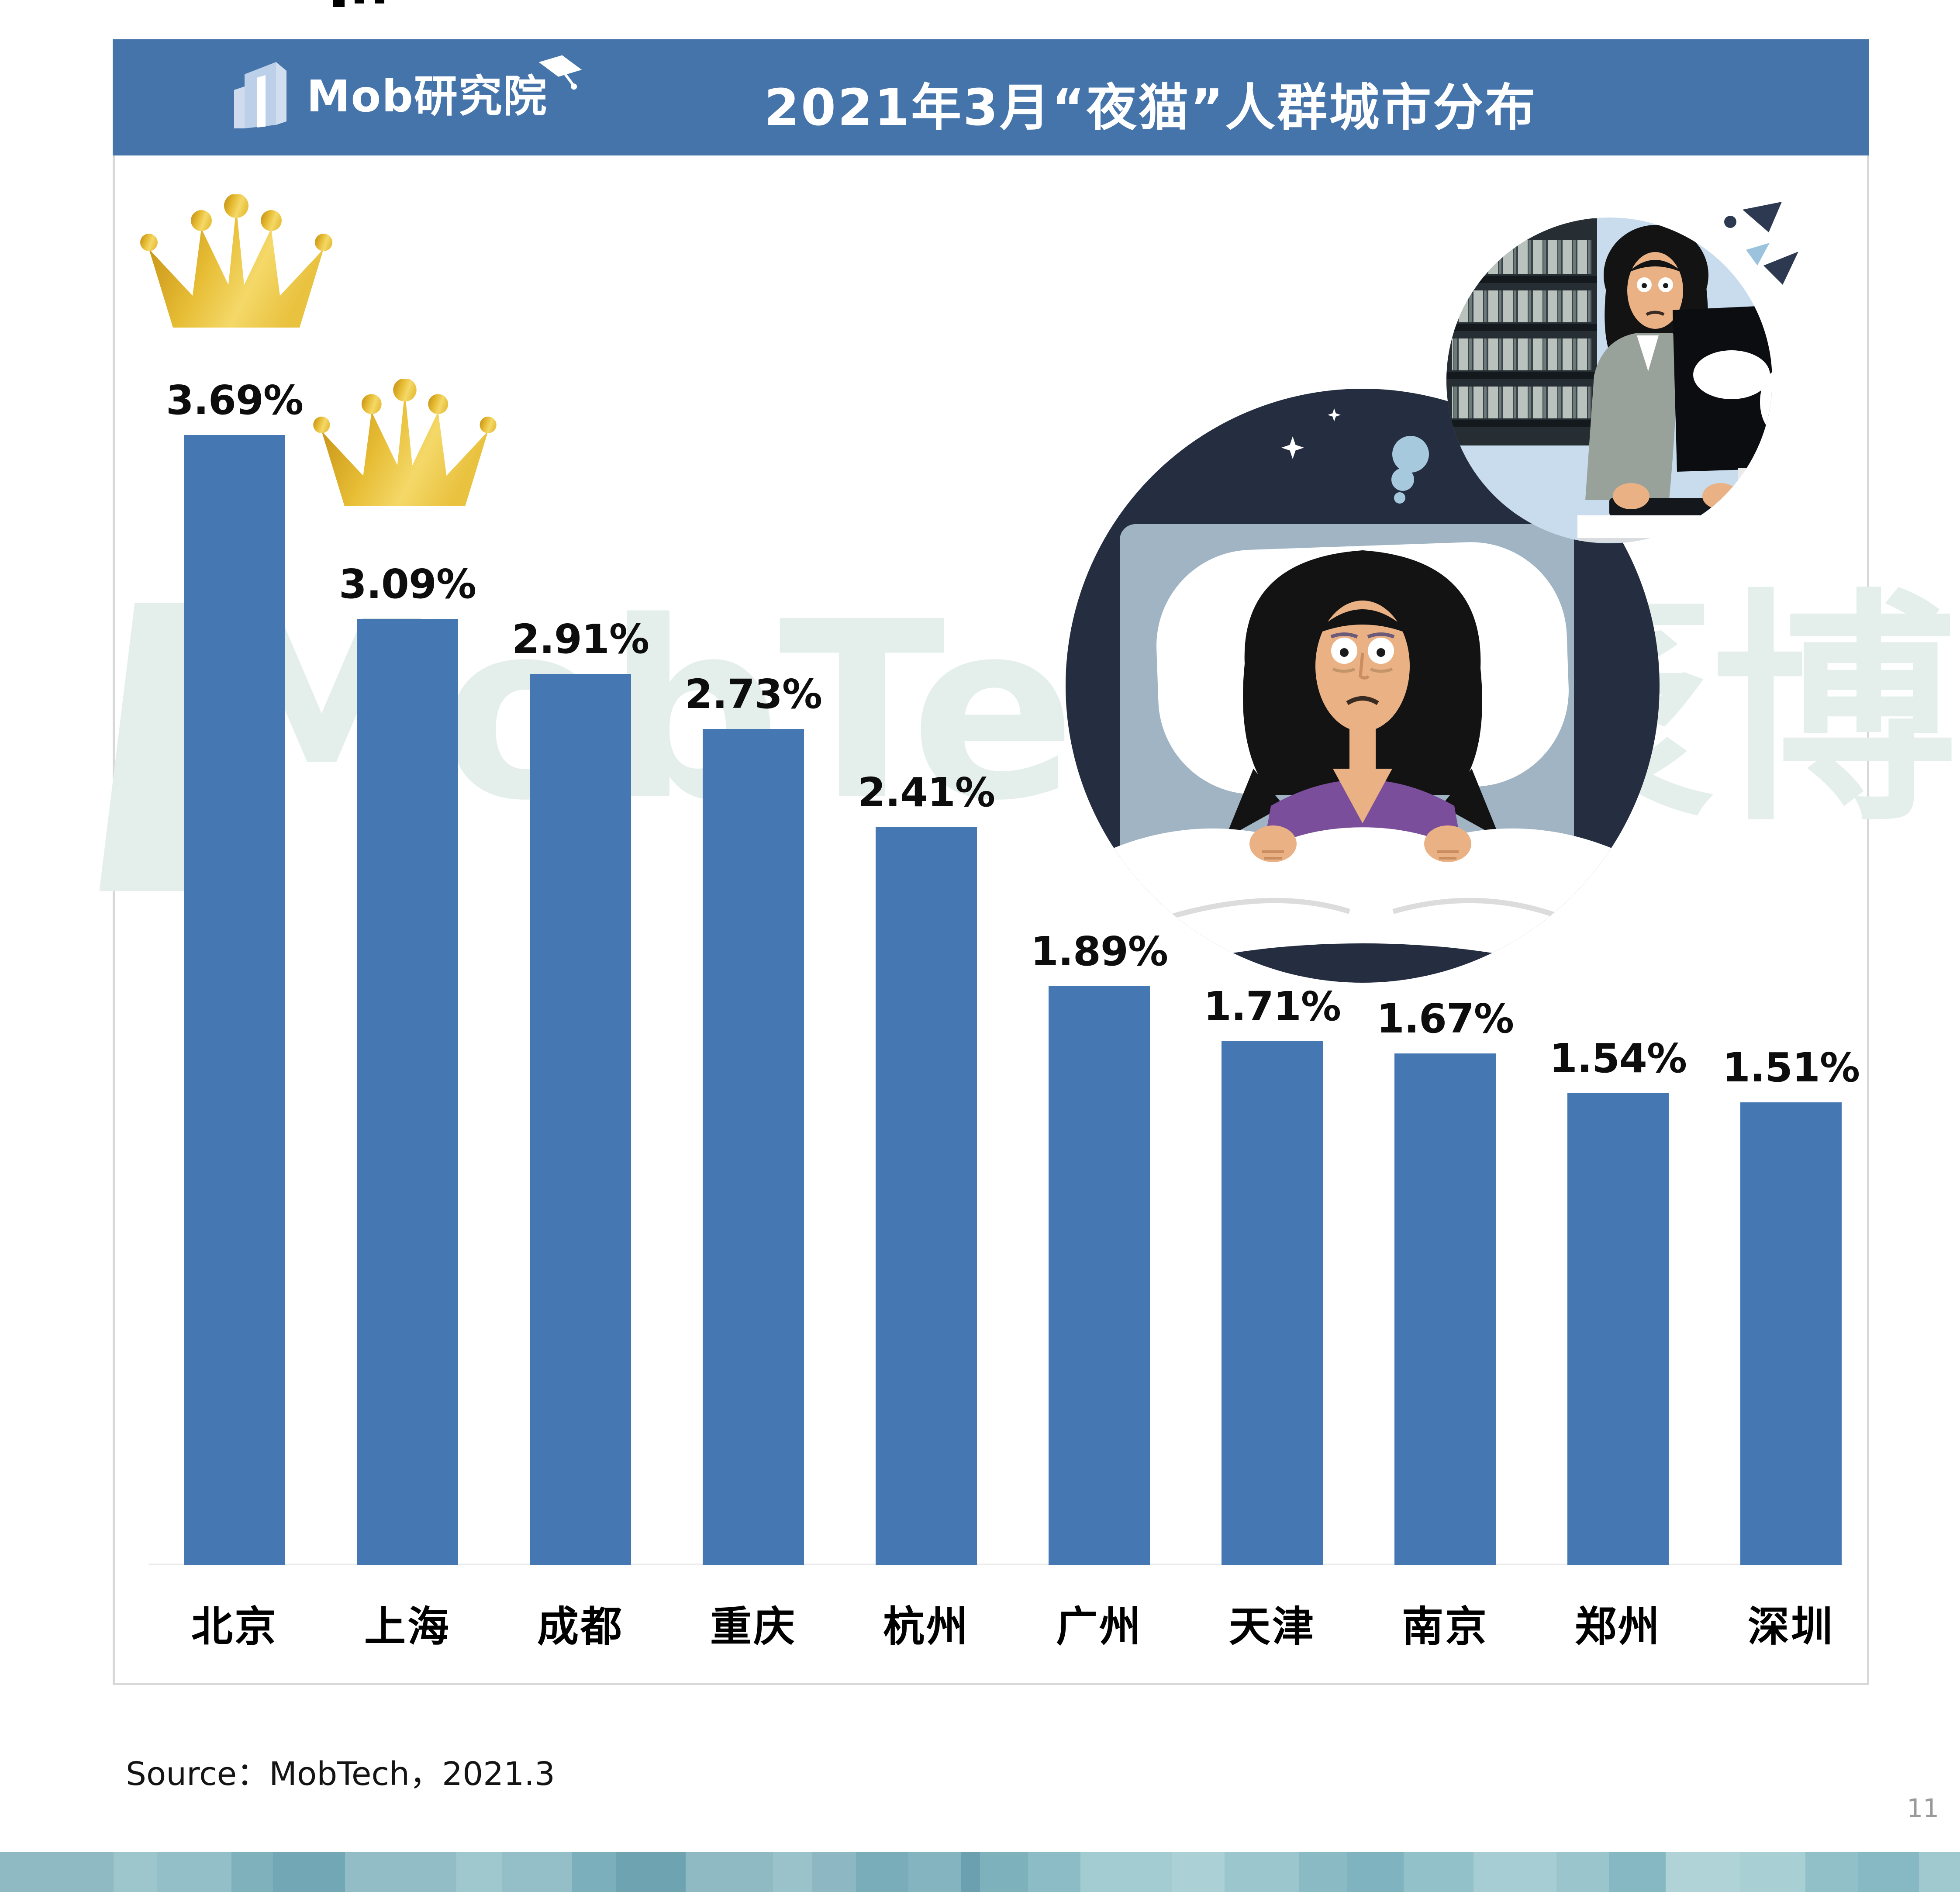 The height and width of the screenshot is (1892, 1960). What do you see at coordinates (926, 1196) in the screenshot?
I see `bar-杭州` at bounding box center [926, 1196].